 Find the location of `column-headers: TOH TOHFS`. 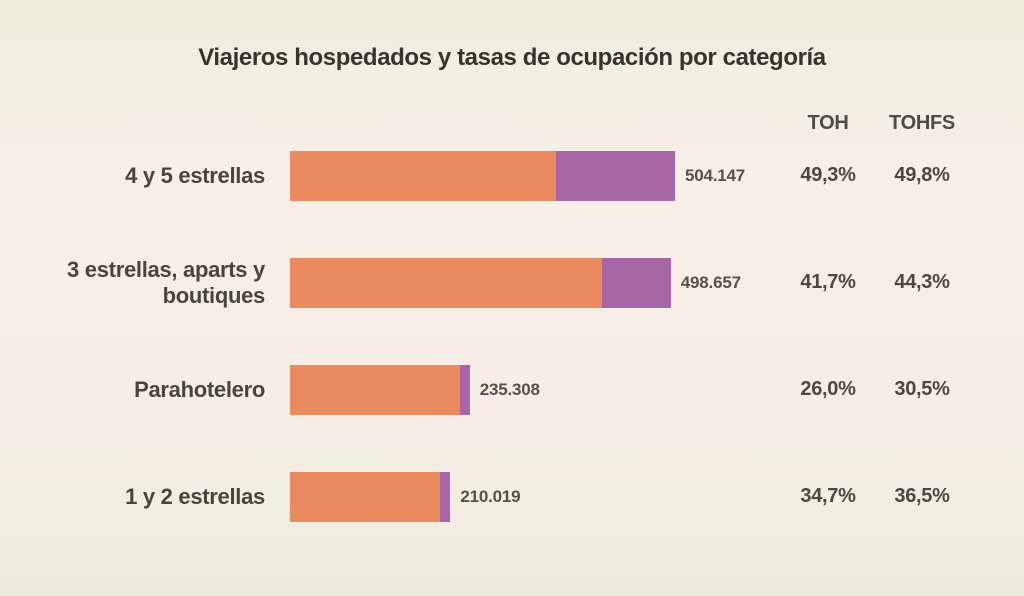

column-headers: TOH TOHFS is located at coordinates (512, 123).